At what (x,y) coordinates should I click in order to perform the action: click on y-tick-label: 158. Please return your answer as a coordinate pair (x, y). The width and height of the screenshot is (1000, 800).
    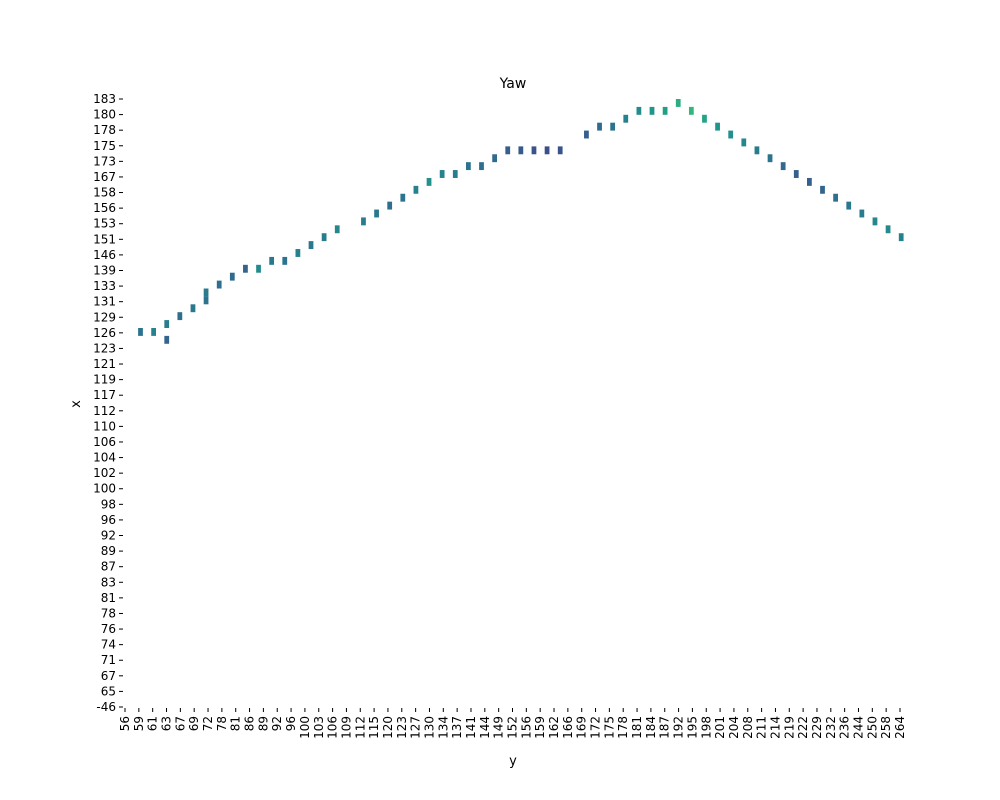
    Looking at the image, I should click on (104, 193).